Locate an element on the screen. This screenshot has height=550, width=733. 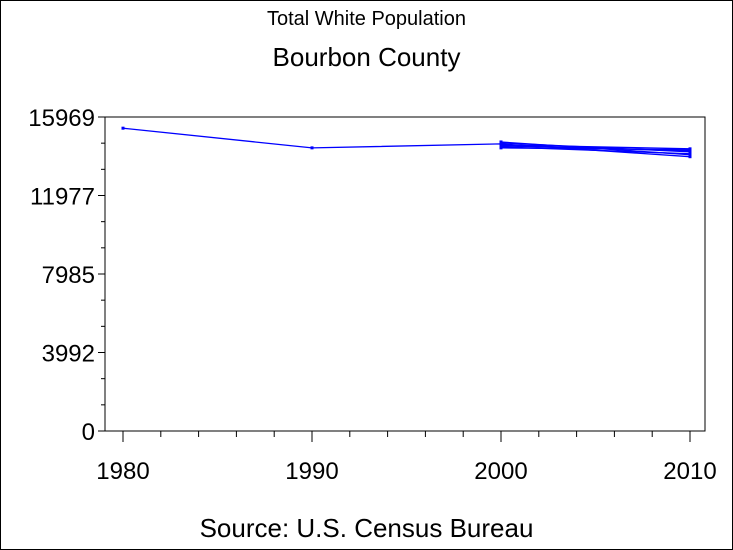
y-axis: 0 3992 7985 11977 15969 is located at coordinates (66, 275).